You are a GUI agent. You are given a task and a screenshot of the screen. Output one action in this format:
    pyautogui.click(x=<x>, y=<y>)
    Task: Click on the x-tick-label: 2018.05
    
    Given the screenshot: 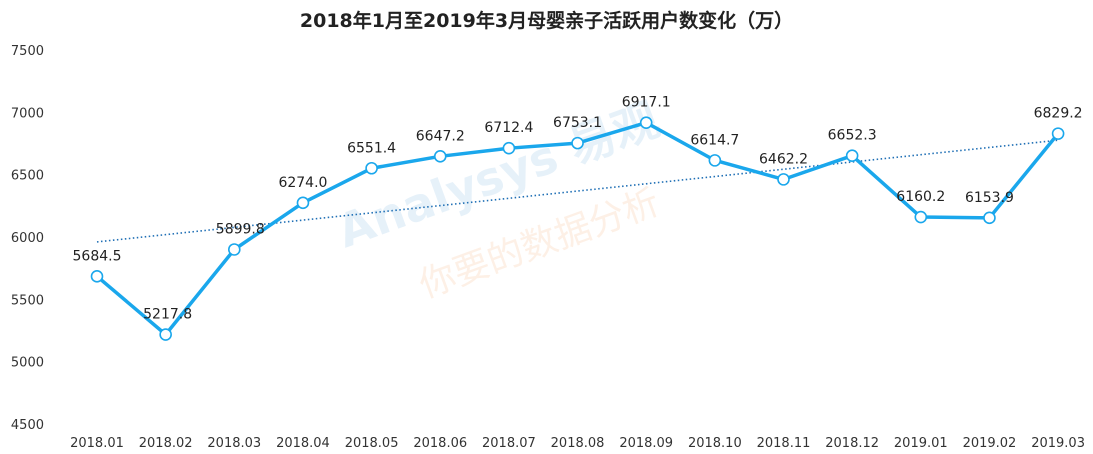 What is the action you would take?
    pyautogui.click(x=372, y=443)
    